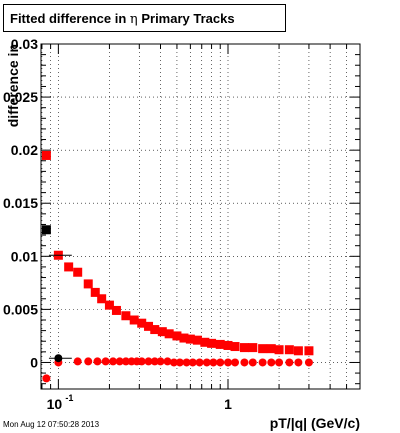 Image resolution: width=400 pixels, height=433 pixels. I want to click on chart-title-symbol: η, so click(133, 19).